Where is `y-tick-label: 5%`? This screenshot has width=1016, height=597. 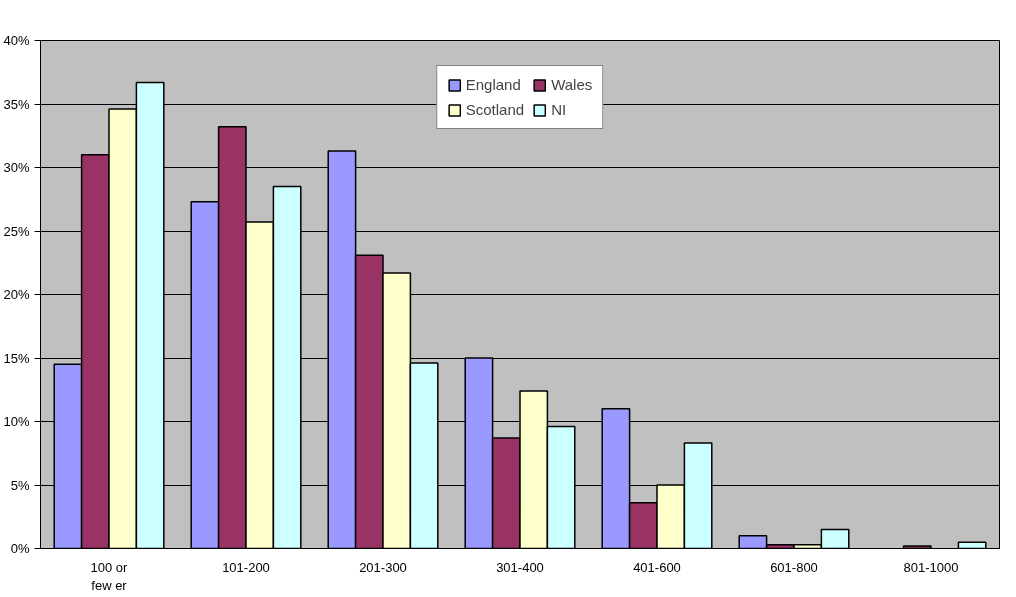
y-tick-label: 5% is located at coordinates (20, 485).